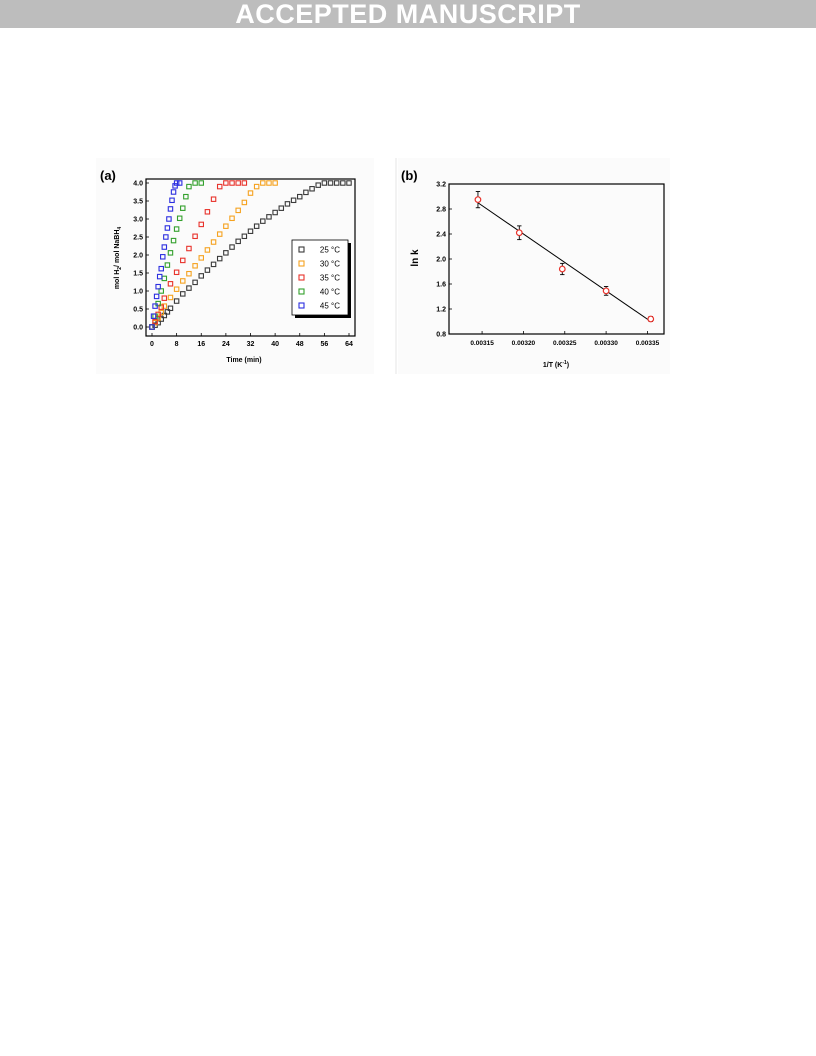 This screenshot has width=816, height=1056. I want to click on a-x-tick-label: 8, so click(177, 344).